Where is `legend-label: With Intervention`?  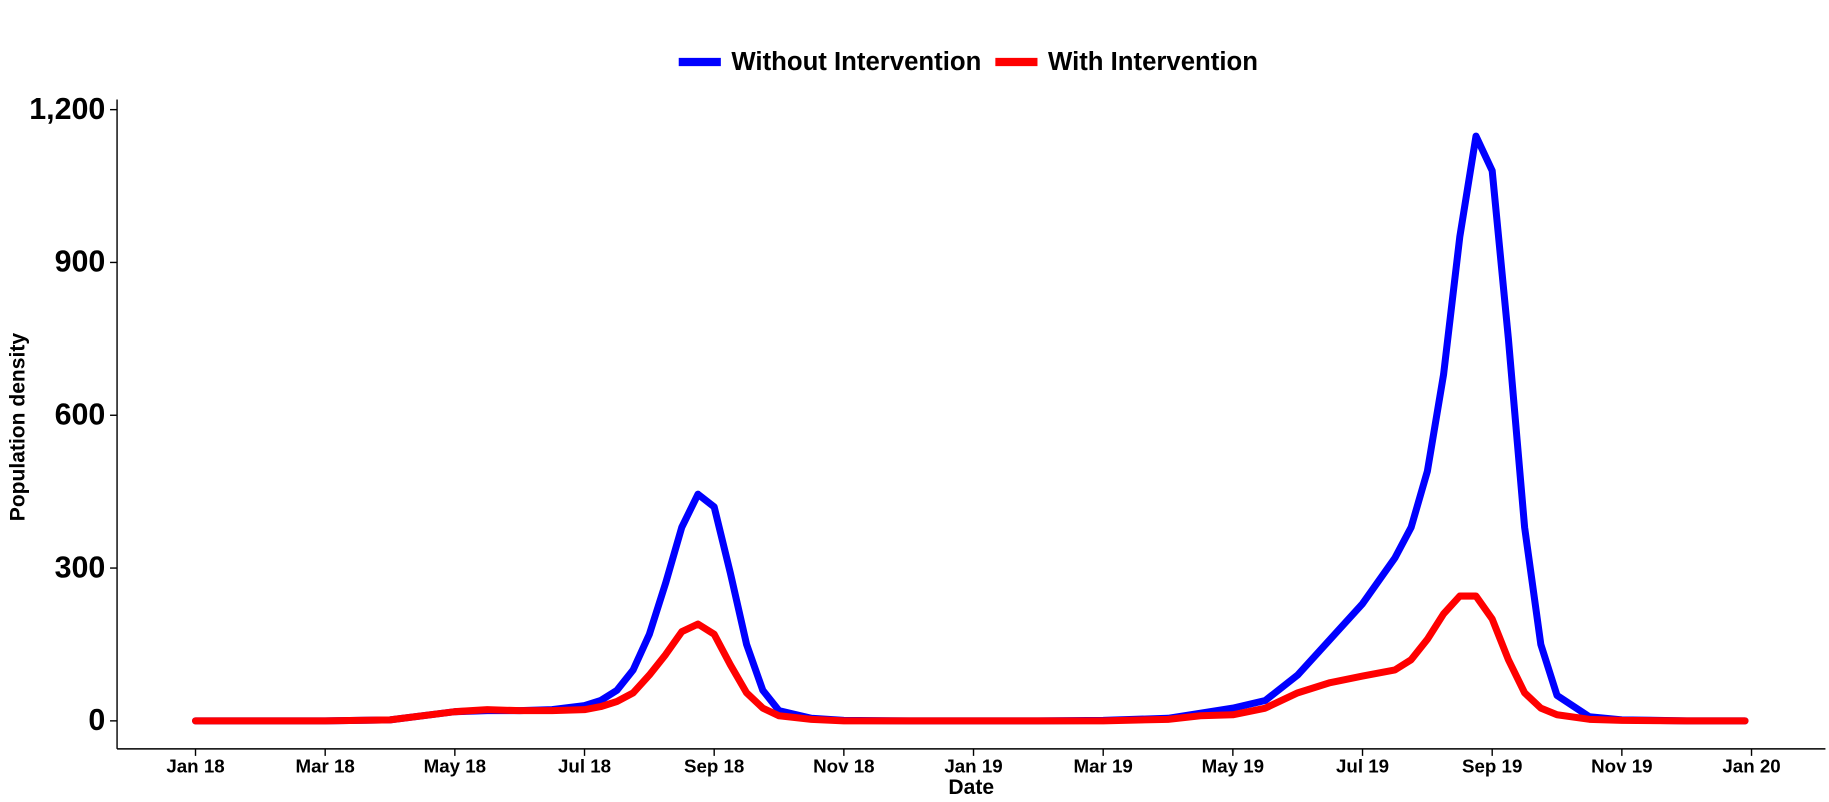
legend-label: With Intervention is located at coordinates (1153, 62).